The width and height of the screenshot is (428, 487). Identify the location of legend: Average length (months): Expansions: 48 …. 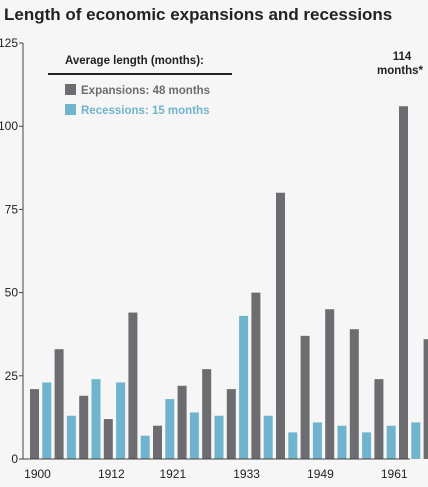
(140, 86).